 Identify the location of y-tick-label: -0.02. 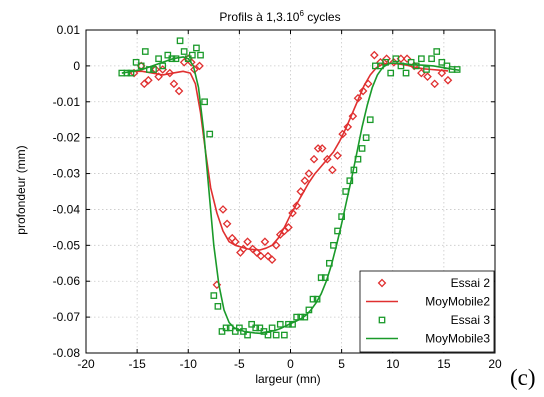
(67, 138).